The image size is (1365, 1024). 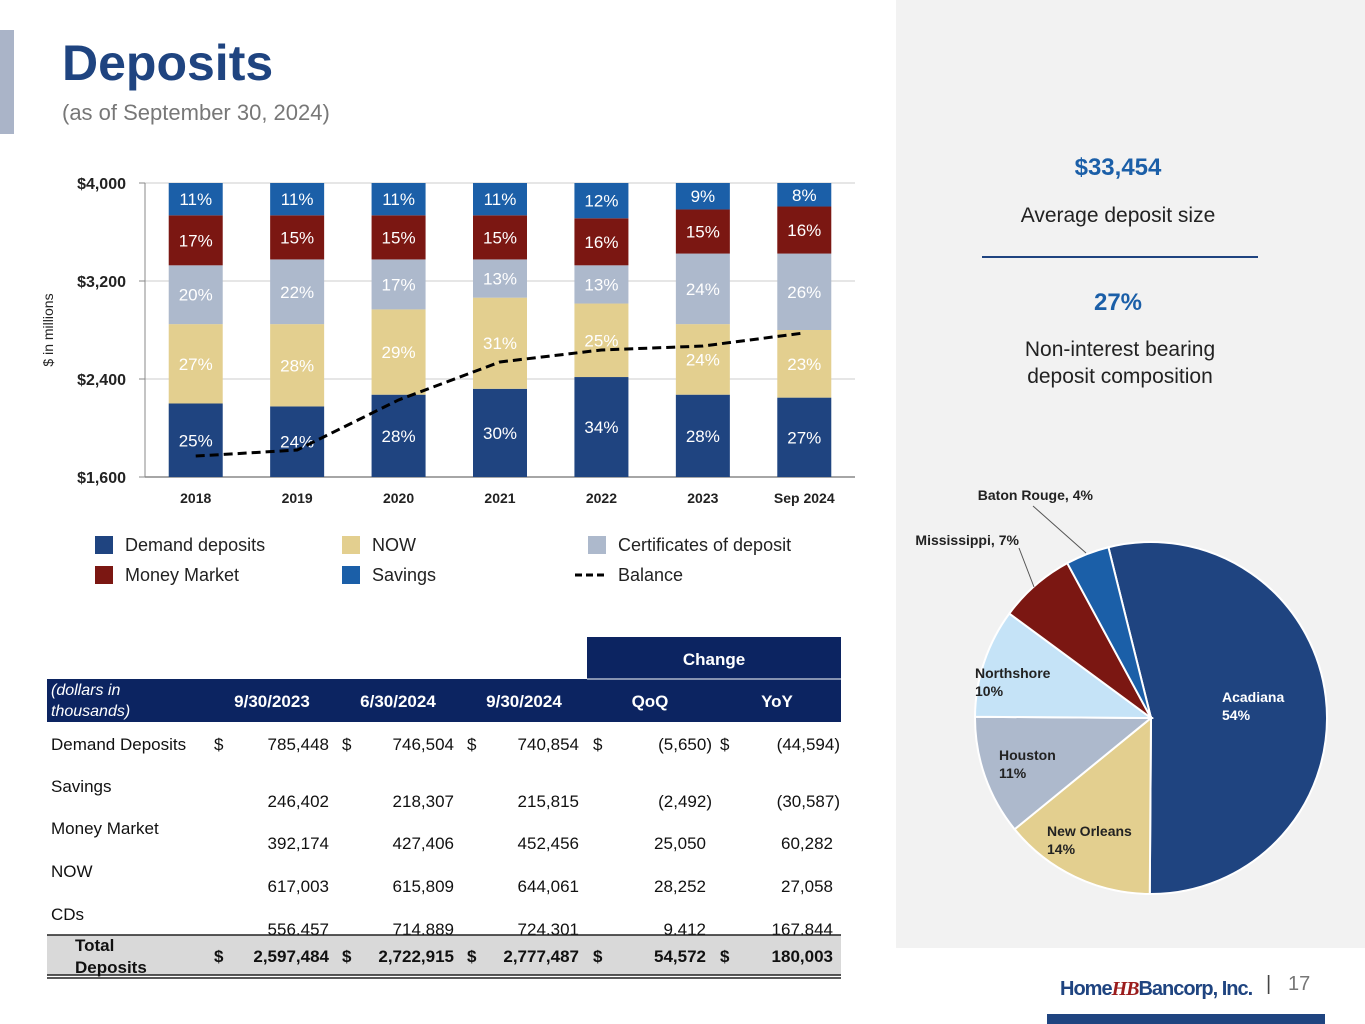 What do you see at coordinates (1061, 849) in the screenshot?
I see `pie-value-label: 14%` at bounding box center [1061, 849].